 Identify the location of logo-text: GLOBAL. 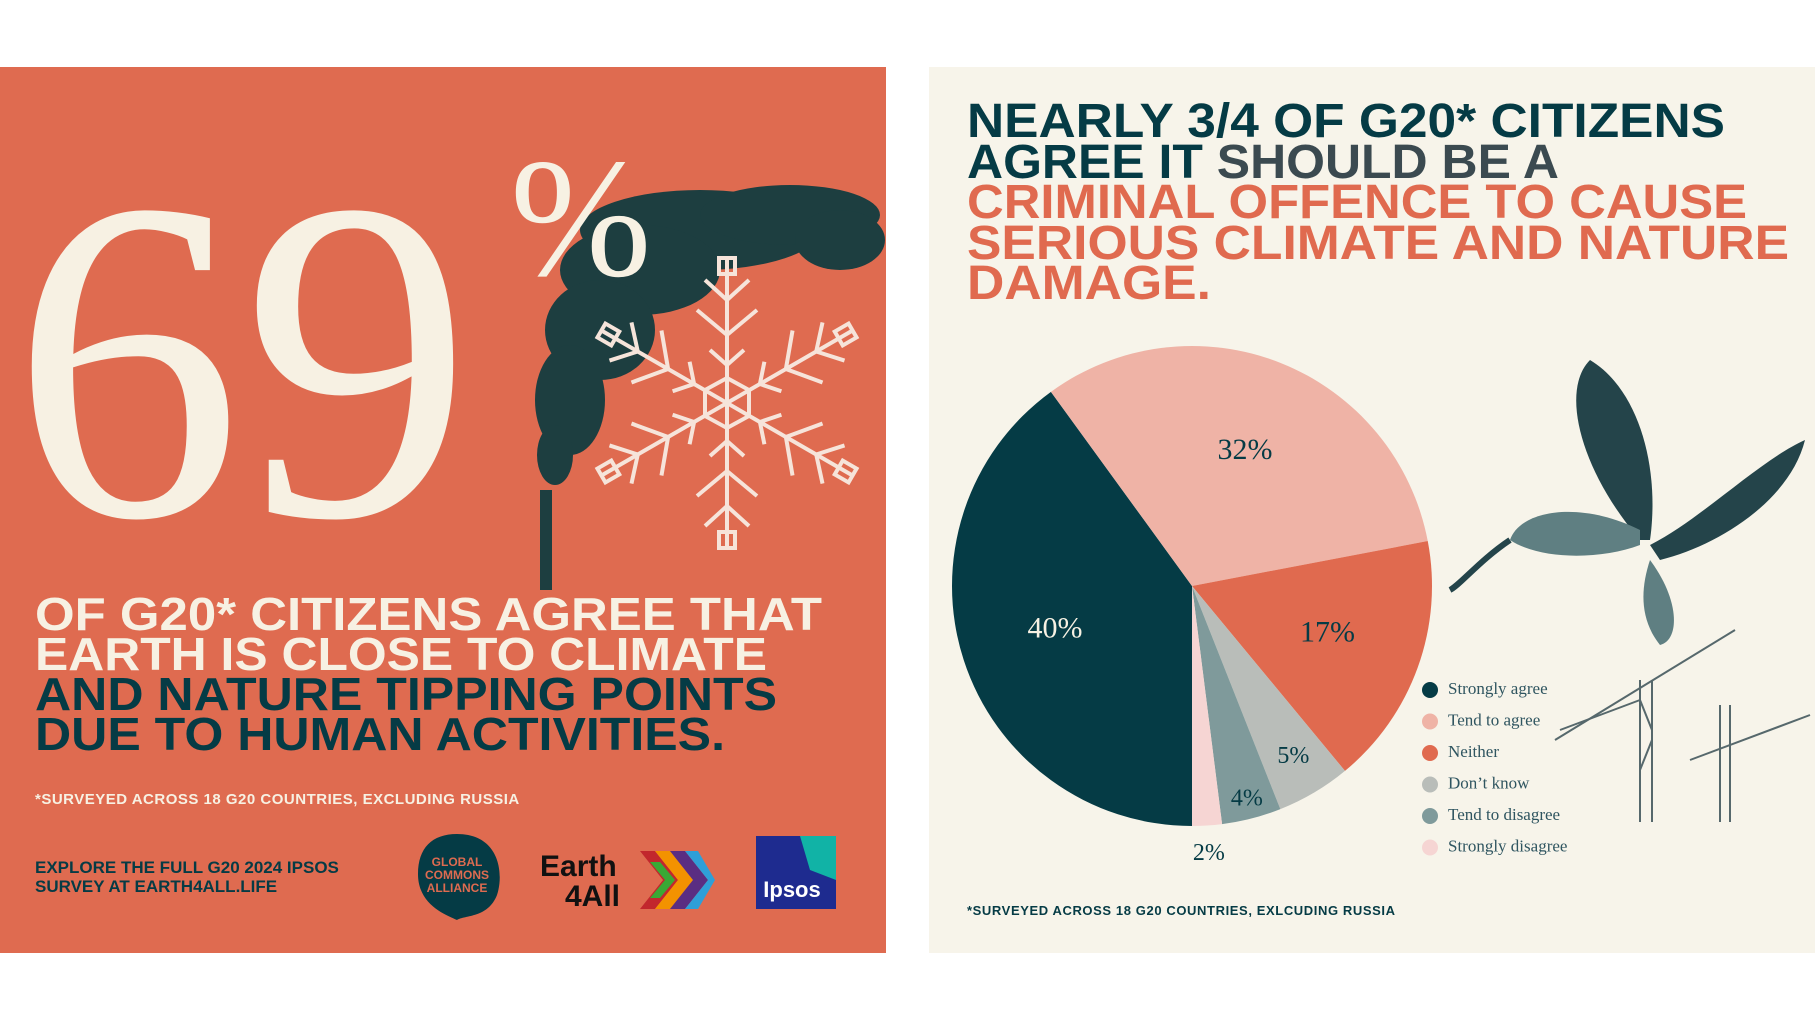
(457, 862).